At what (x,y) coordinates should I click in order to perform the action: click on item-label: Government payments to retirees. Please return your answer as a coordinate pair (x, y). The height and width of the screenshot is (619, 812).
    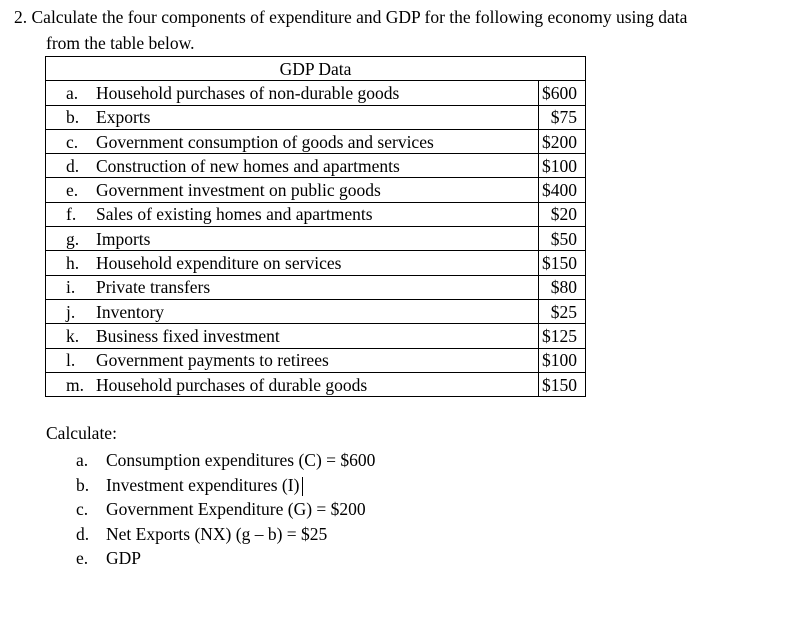
    Looking at the image, I should click on (212, 360).